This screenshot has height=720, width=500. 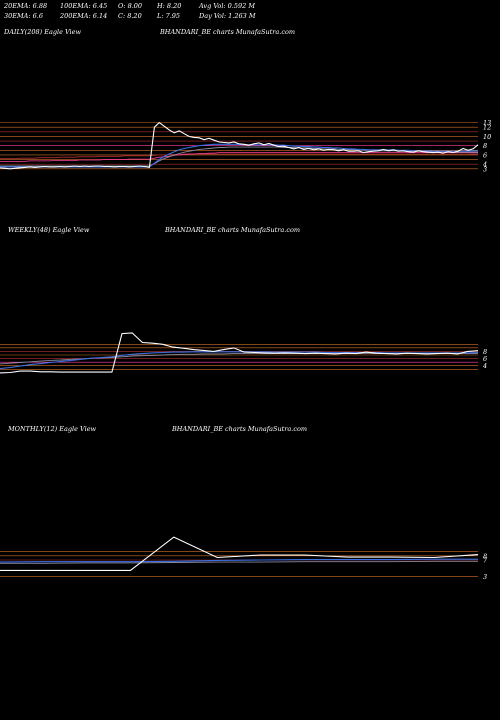 What do you see at coordinates (43, 32) in the screenshot?
I see `daily-panel-title: DAILY(208) Eagle View` at bounding box center [43, 32].